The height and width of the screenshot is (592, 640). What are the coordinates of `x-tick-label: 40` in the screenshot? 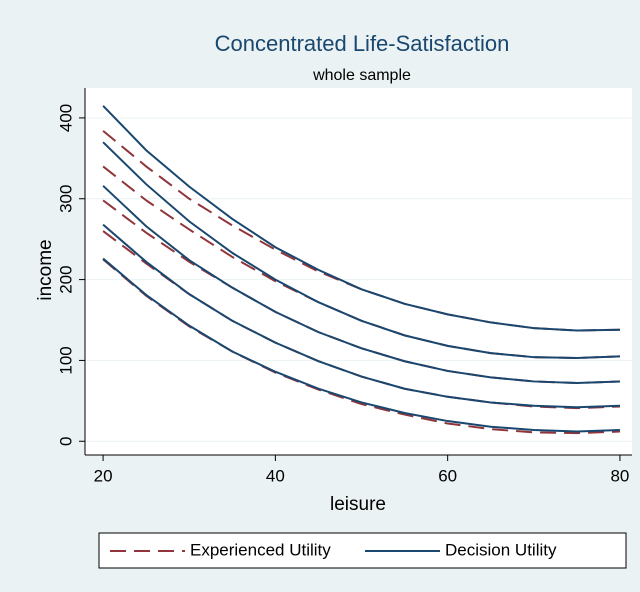 It's located at (275, 475).